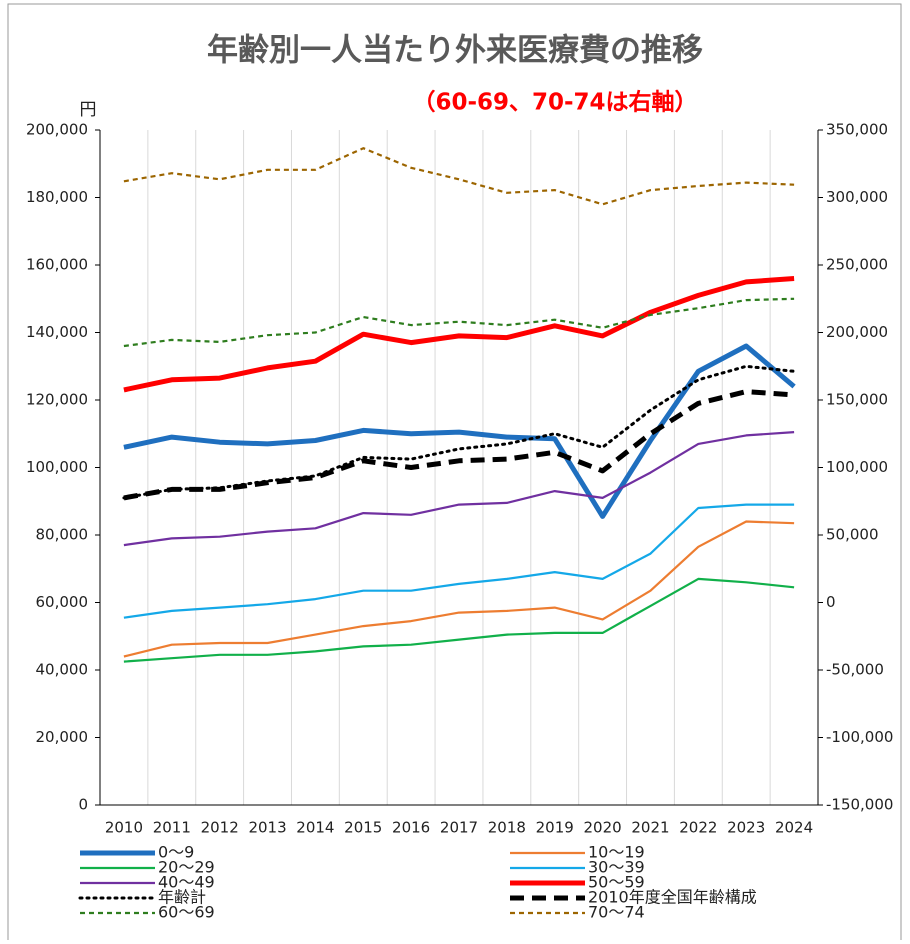 The image size is (910, 944). Describe the element at coordinates (57, 265) in the screenshot. I see `y-tick-label: 160,000` at that location.